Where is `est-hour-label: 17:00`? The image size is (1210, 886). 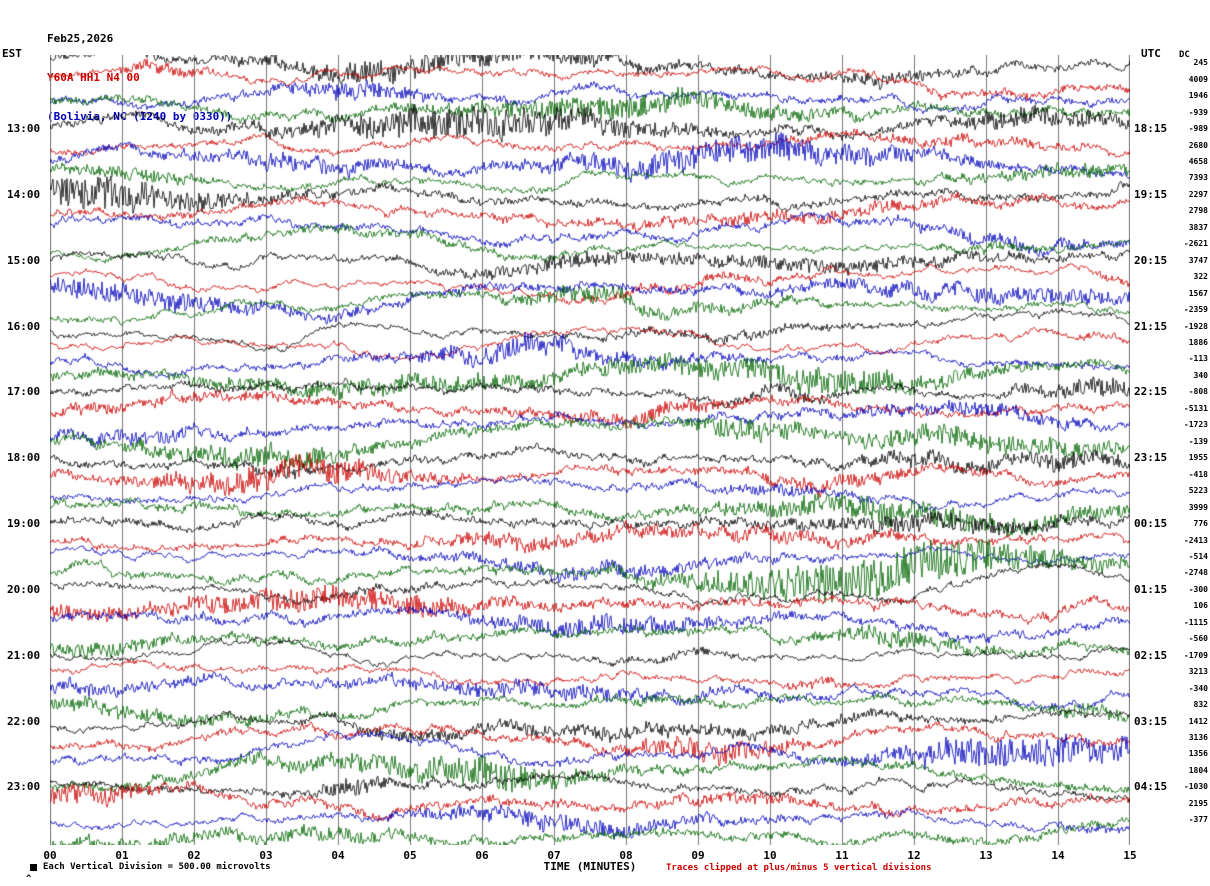
est-hour-label: 17:00 is located at coordinates (24, 392).